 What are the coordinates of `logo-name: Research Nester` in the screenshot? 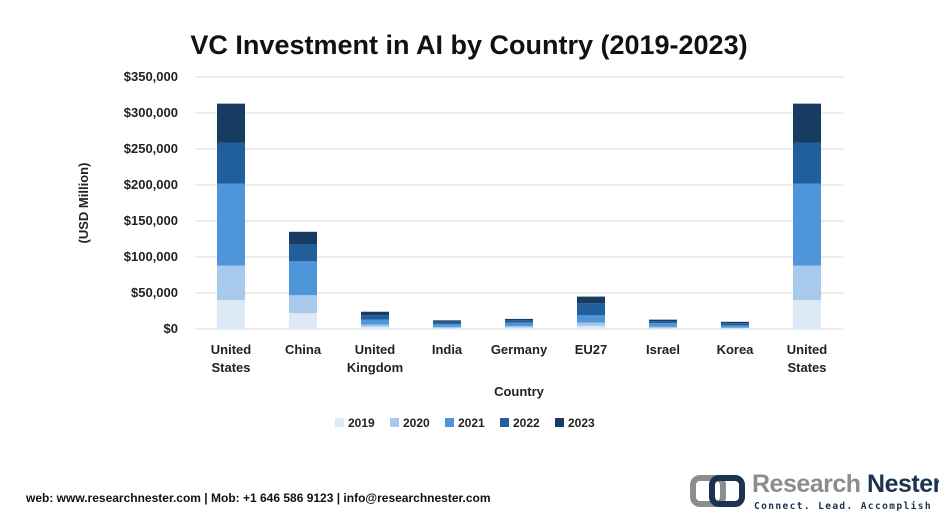 It's located at (845, 484).